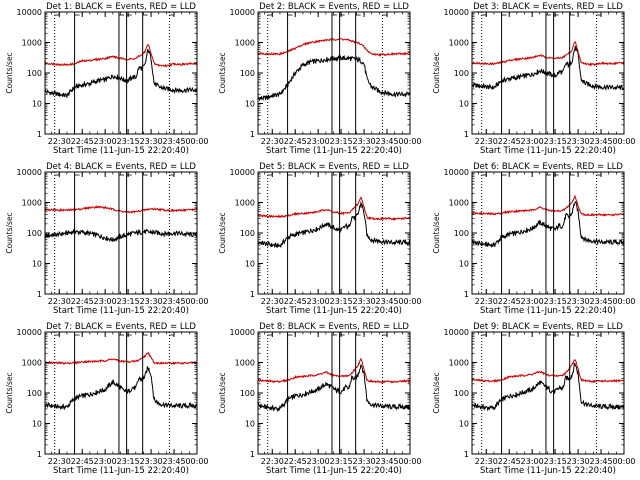 Image resolution: width=640 pixels, height=480 pixels. Describe the element at coordinates (548, 167) in the screenshot. I see `panel-title: Det 6: BLACK = Events, RED = LLD` at that location.